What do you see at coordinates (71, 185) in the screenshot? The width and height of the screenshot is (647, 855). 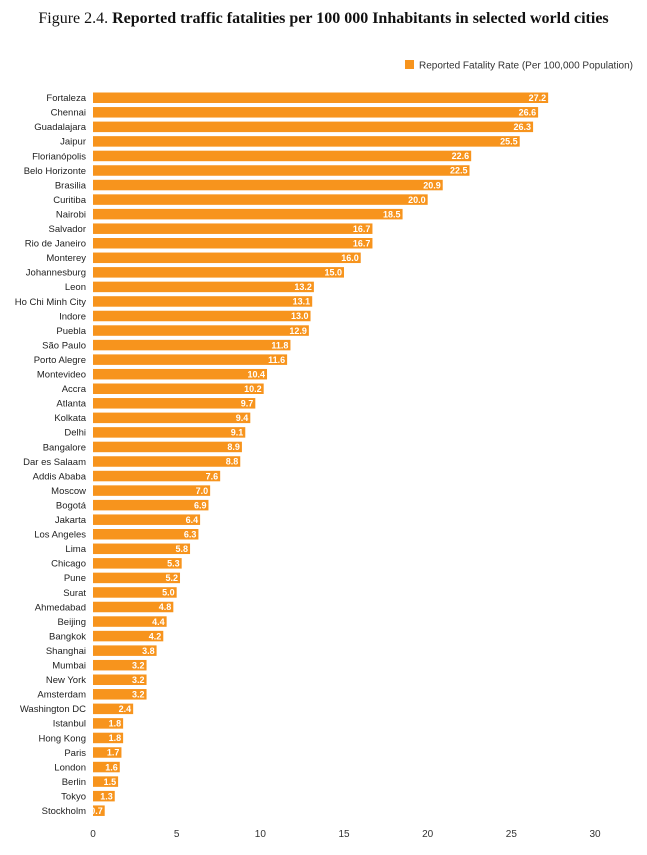 I see `category-label: Brasilia` at bounding box center [71, 185].